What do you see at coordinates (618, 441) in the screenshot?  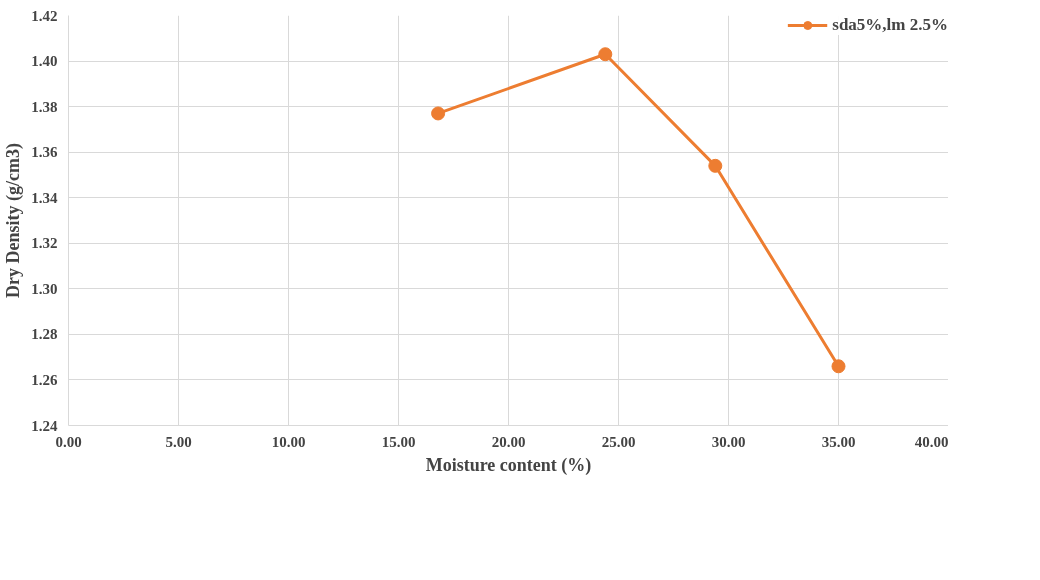 I see `x-tick-label: 25.00` at bounding box center [618, 441].